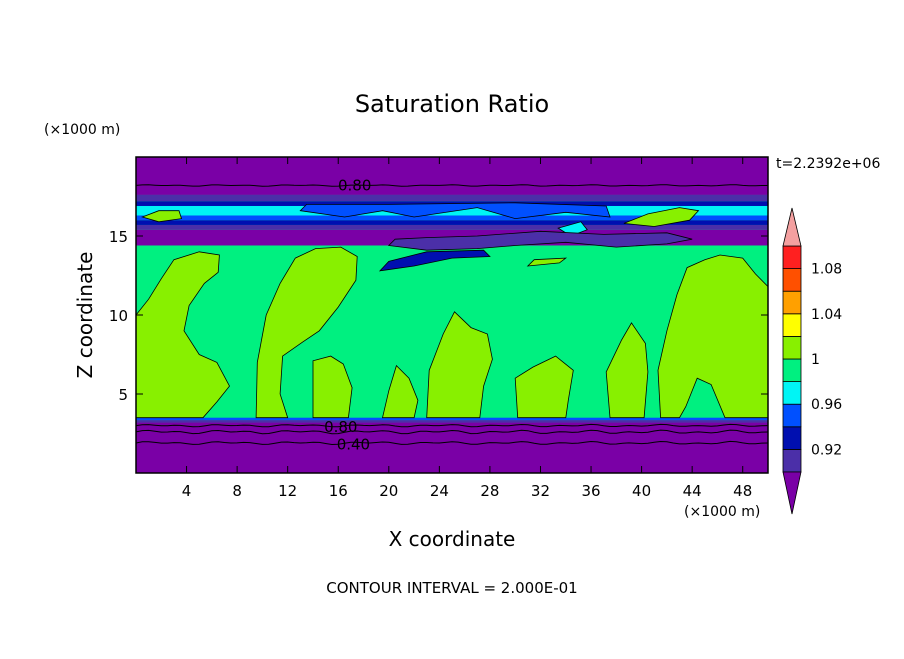 The height and width of the screenshot is (659, 904). Describe the element at coordinates (237, 491) in the screenshot. I see `x-tick-label: 8` at that location.